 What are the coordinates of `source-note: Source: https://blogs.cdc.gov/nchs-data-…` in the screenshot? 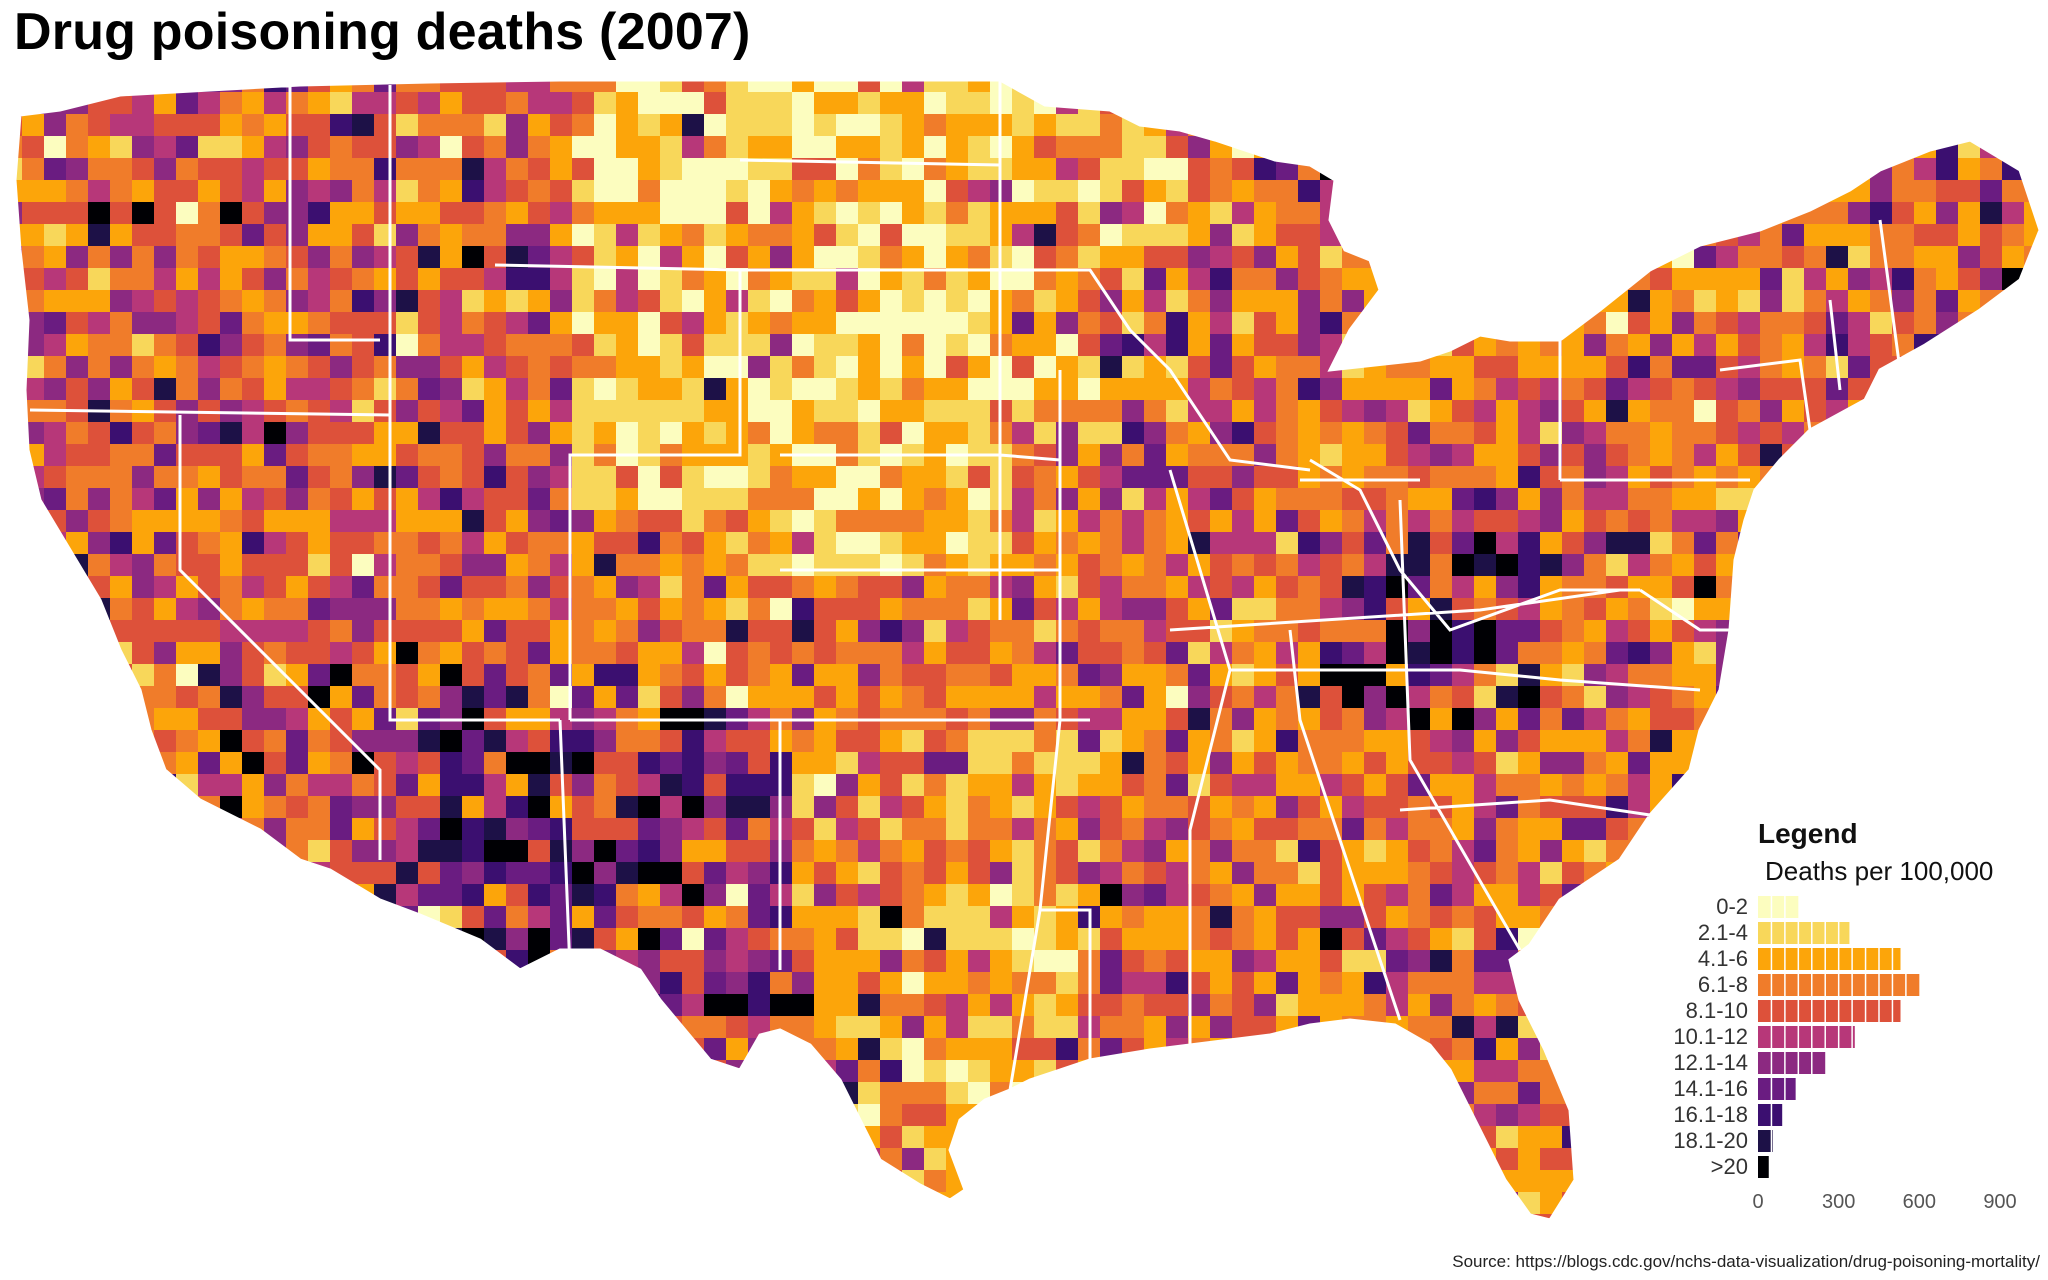 It's located at (1746, 1261).